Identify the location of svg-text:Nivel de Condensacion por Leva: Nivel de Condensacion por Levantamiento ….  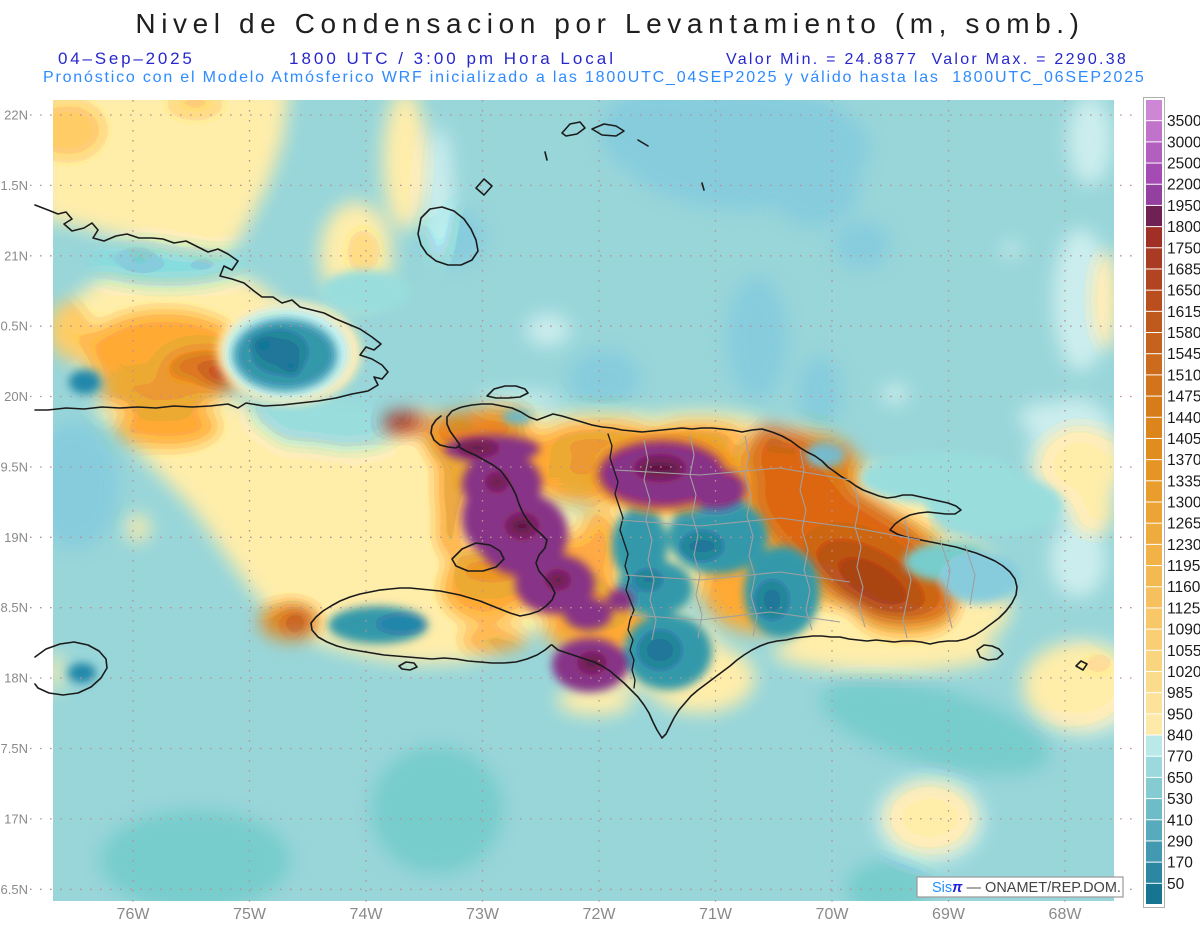
(609, 23).